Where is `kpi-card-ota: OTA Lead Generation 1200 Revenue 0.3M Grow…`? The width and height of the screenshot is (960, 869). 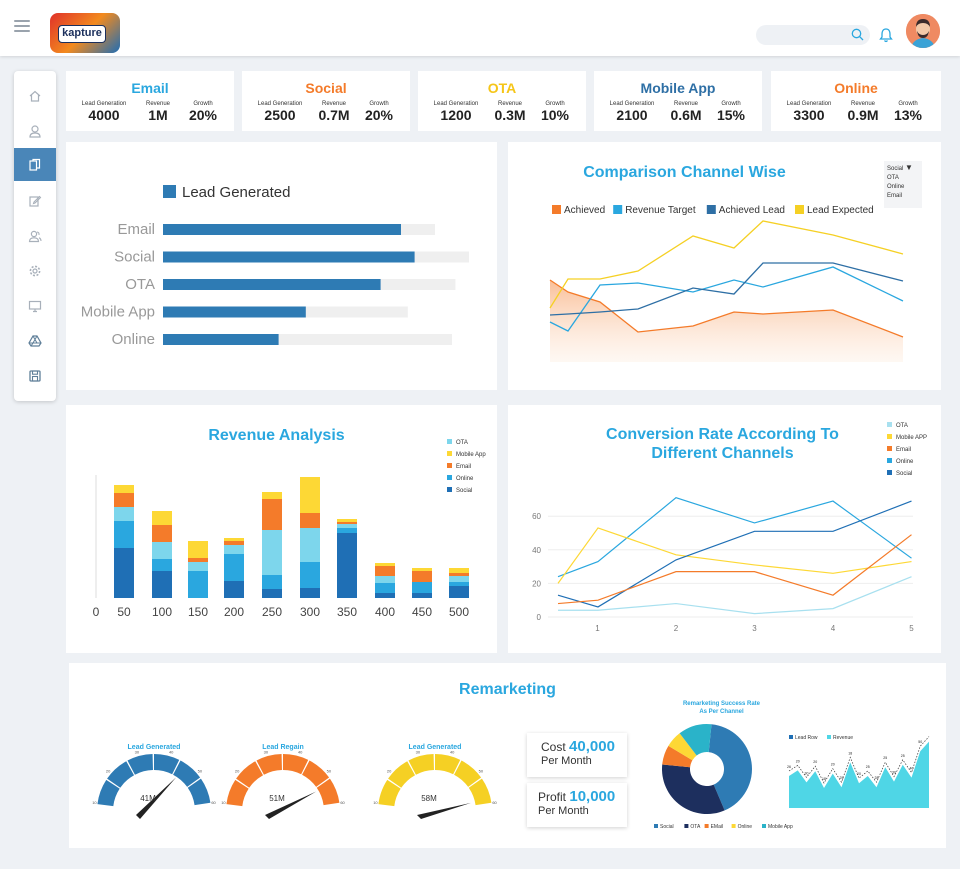 kpi-card-ota: OTA Lead Generation 1200 Revenue 0.3M Grow… is located at coordinates (502, 101).